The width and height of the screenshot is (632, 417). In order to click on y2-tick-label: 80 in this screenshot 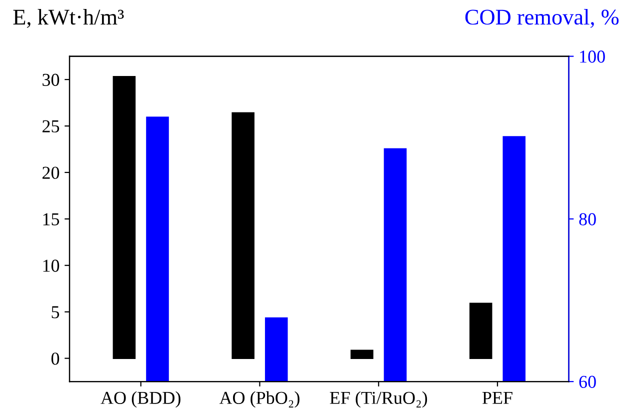, I will do `click(587, 219)`.